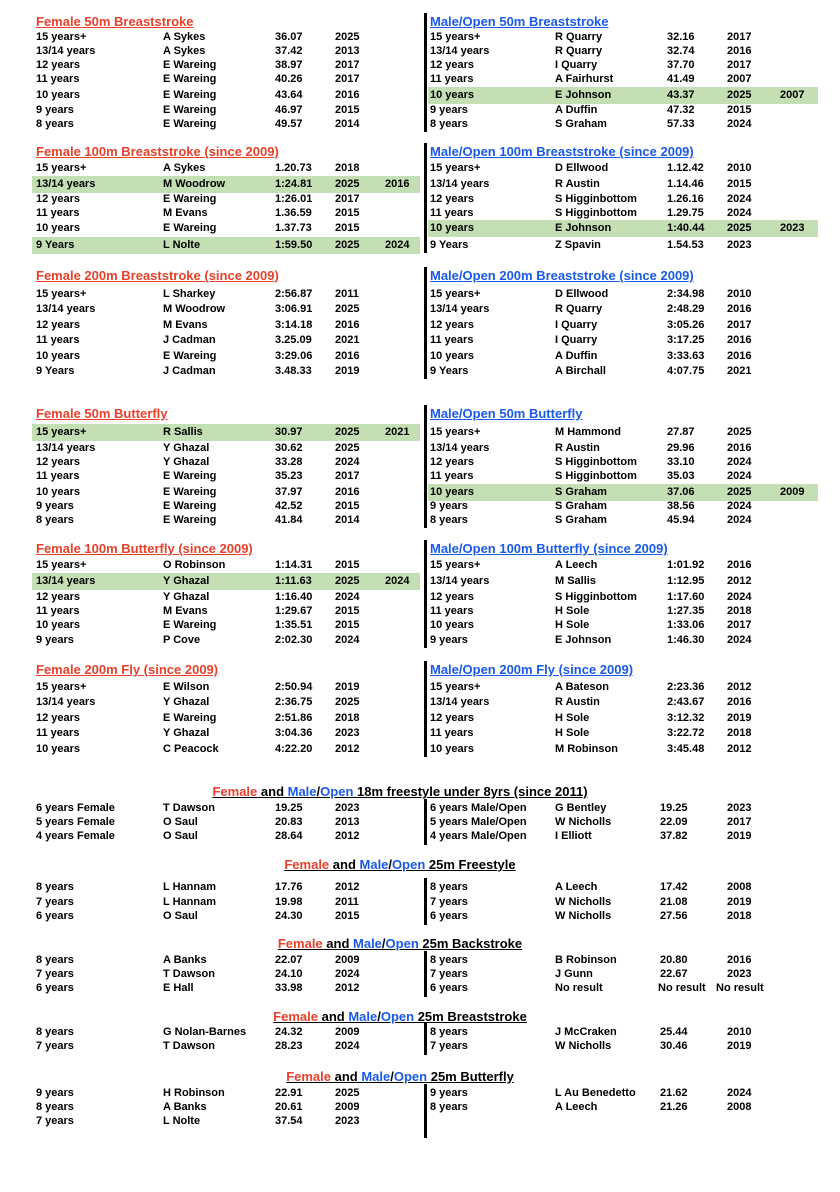 Image resolution: width=840 pixels, height=1192 pixels. Describe the element at coordinates (402, 943) in the screenshot. I see `title-part-open: Open` at that location.